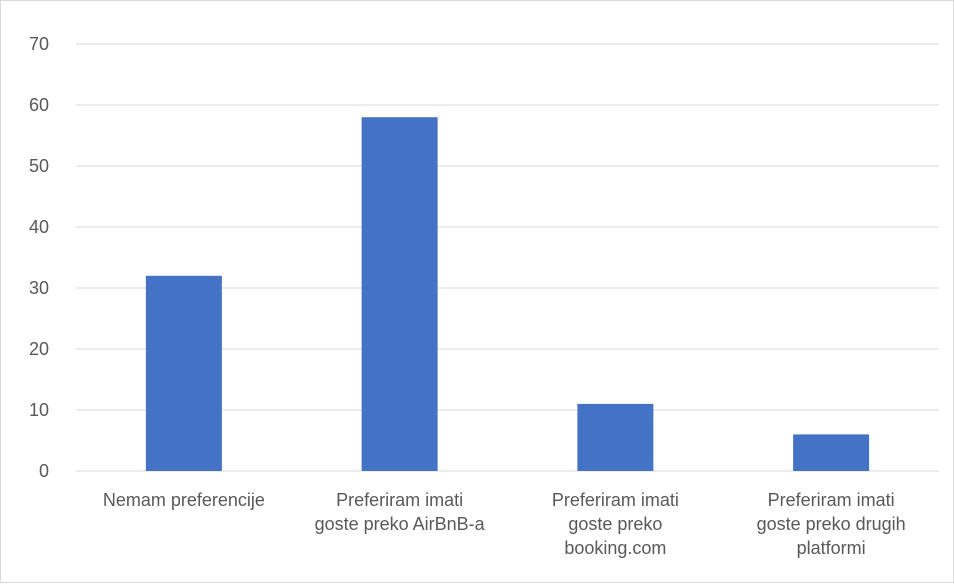 Image resolution: width=954 pixels, height=584 pixels. I want to click on x-category-label-line: booking.com, so click(615, 548).